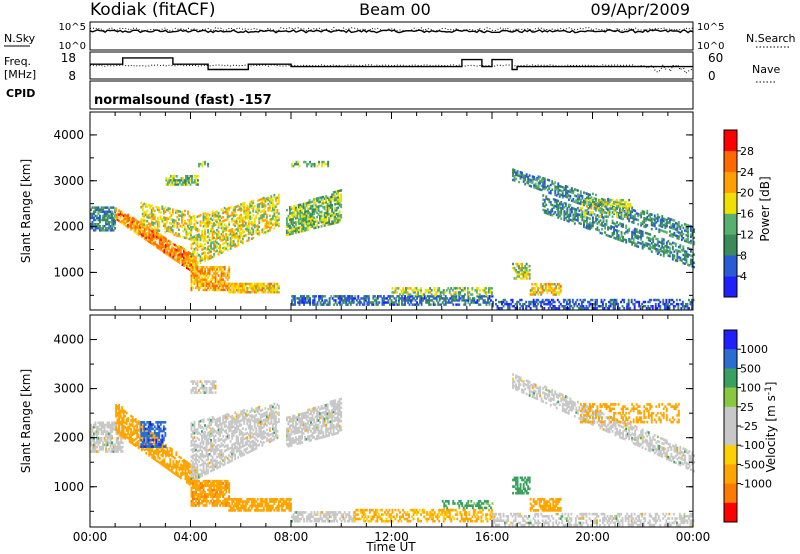 Image resolution: width=800 pixels, height=554 pixels. Describe the element at coordinates (730, 161) in the screenshot. I see `power-colorbar-swatch` at that location.